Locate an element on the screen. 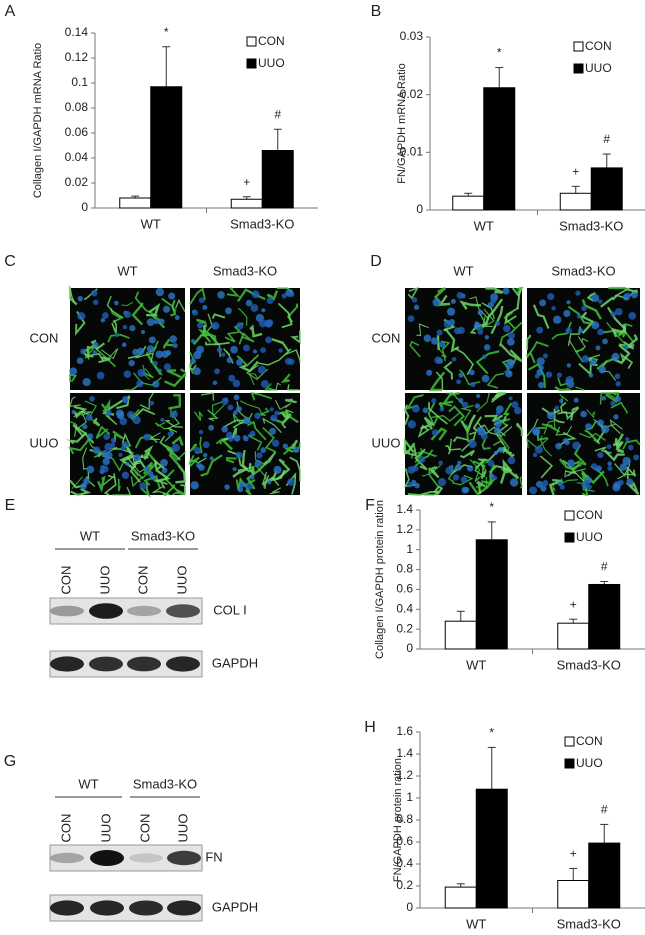 The height and width of the screenshot is (935, 645). y-tick-label: 0.12 is located at coordinates (77, 57).